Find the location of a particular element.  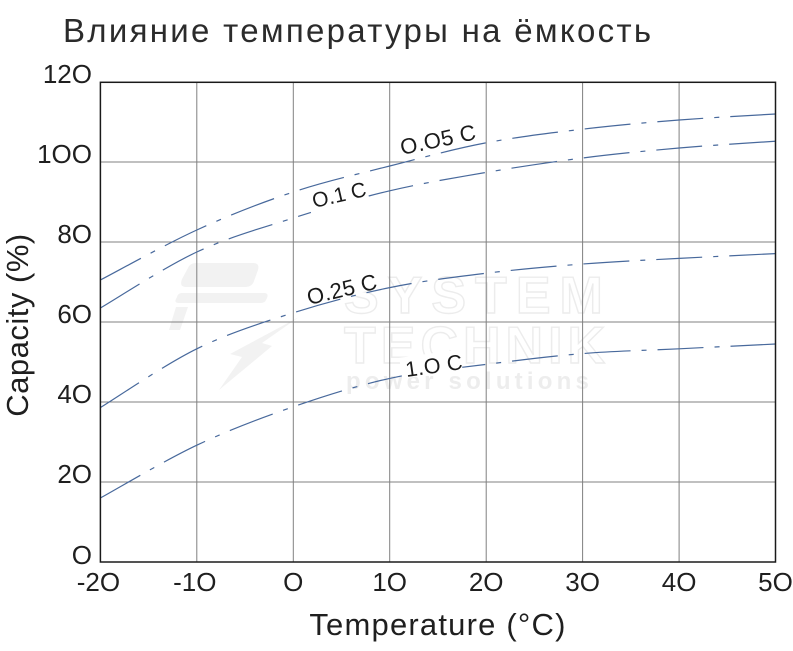

svg-text: -2O is located at coordinates (98, 582).